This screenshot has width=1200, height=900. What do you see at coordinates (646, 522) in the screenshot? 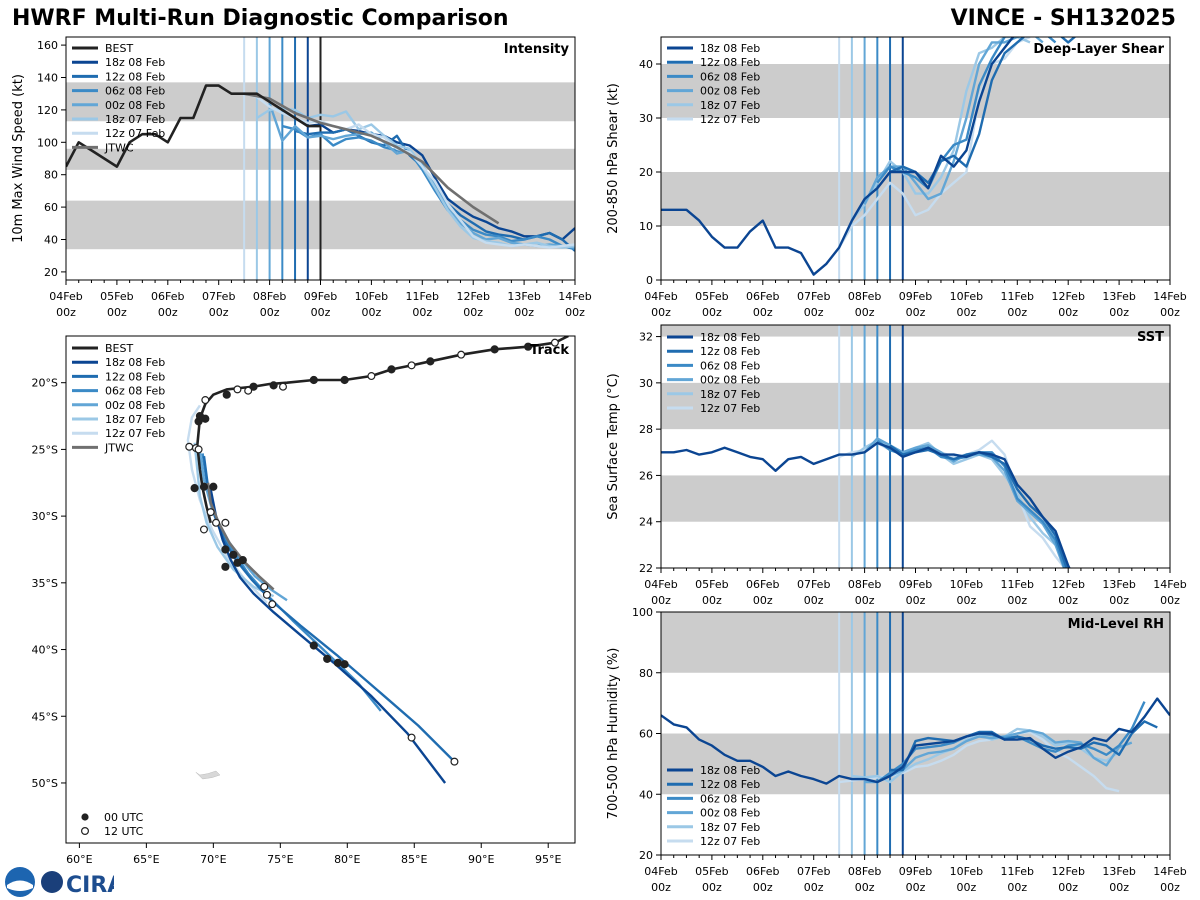
I see `y-tick-label: 24` at bounding box center [646, 522].